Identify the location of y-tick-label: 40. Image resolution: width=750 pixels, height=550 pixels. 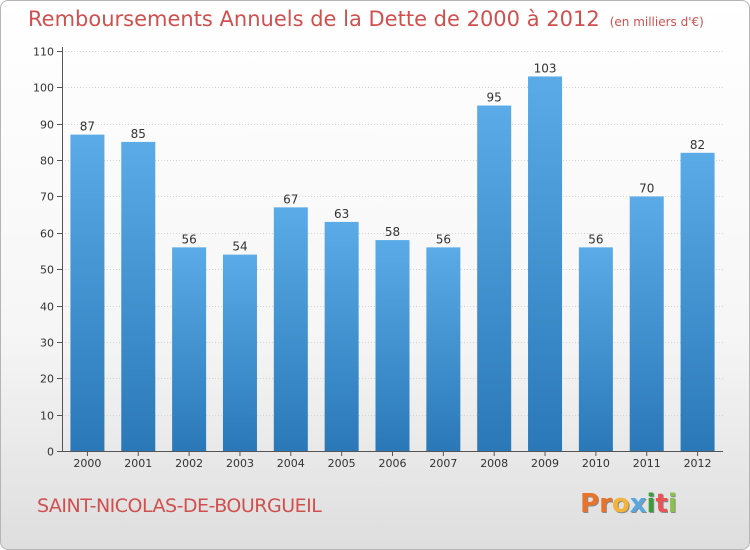
(47, 307).